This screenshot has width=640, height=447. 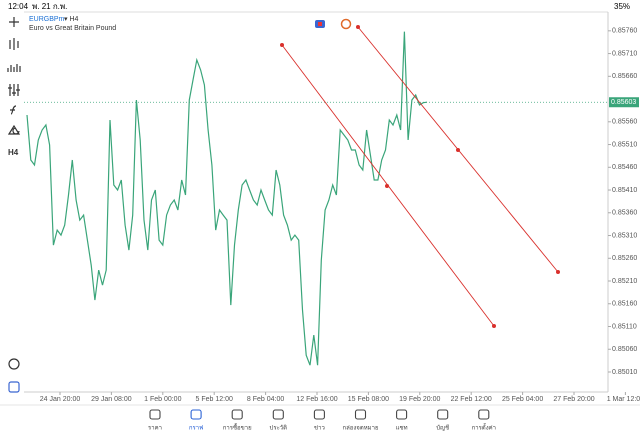 What do you see at coordinates (49, 6) in the screenshot?
I see `status-date: พ. 21 ก.พ.` at bounding box center [49, 6].